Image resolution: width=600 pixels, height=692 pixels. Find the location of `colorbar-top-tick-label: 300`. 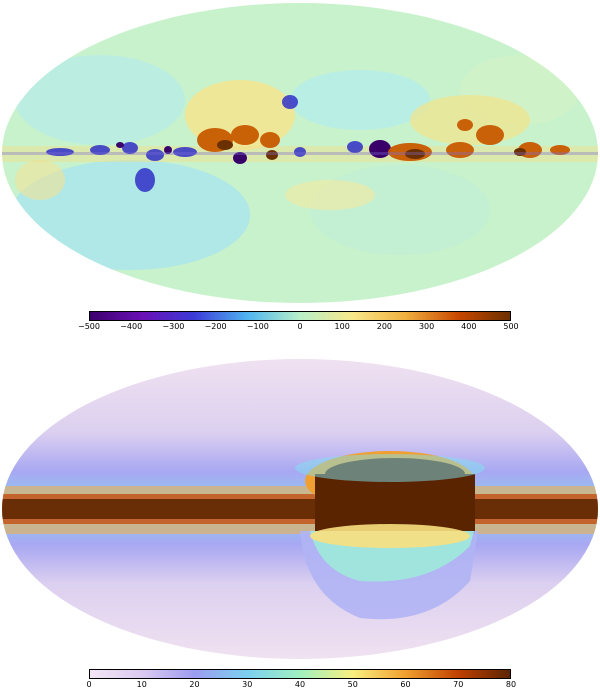

colorbar-top-tick-label: 300 is located at coordinates (426, 326).